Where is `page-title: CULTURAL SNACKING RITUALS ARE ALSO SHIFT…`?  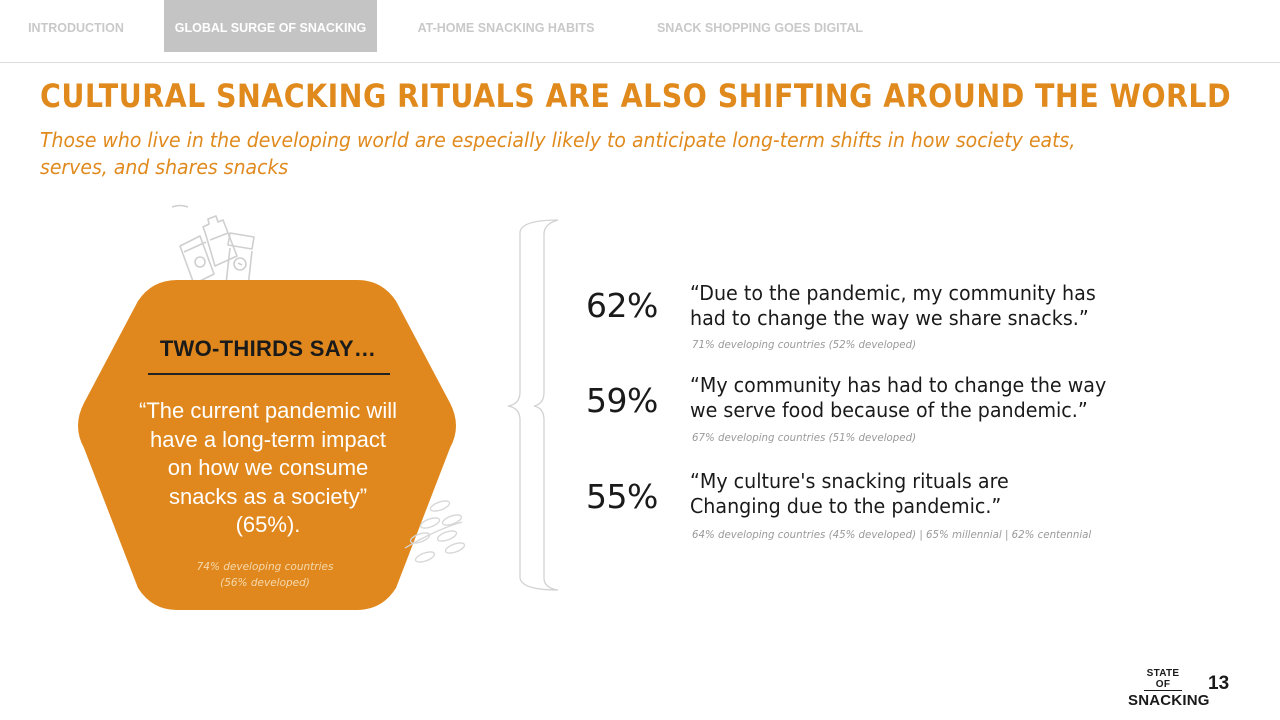 page-title: CULTURAL SNACKING RITUALS ARE ALSO SHIFT… is located at coordinates (636, 96).